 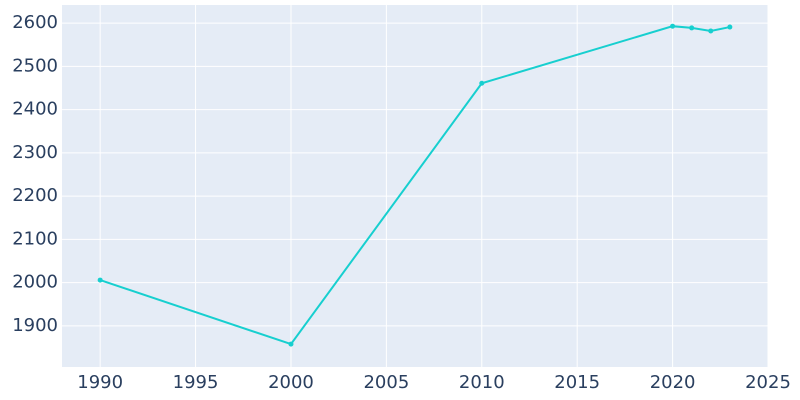 What do you see at coordinates (35, 152) in the screenshot?
I see `y-tick-label: 2300` at bounding box center [35, 152].